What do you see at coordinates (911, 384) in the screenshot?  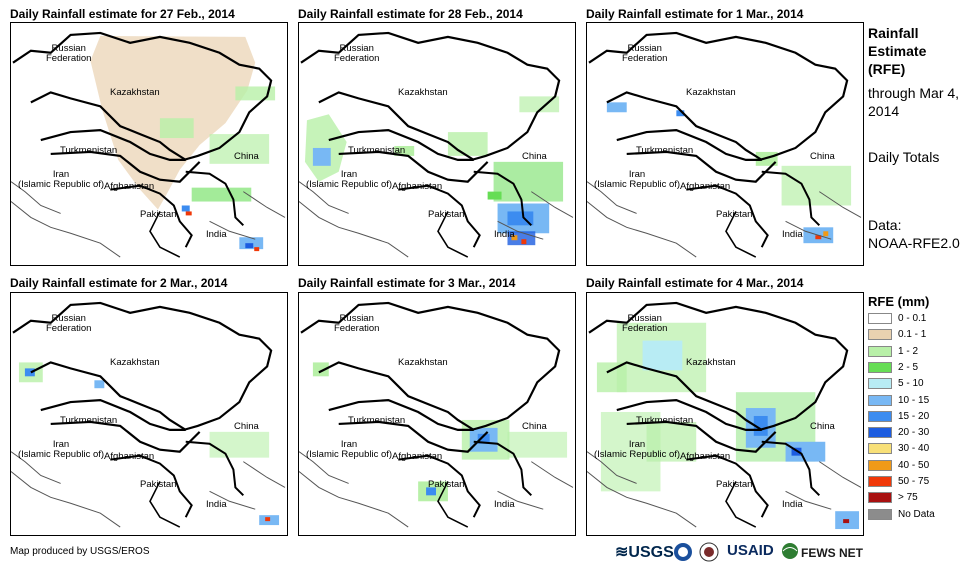 I see `legend-label: 5 - 10` at bounding box center [911, 384].